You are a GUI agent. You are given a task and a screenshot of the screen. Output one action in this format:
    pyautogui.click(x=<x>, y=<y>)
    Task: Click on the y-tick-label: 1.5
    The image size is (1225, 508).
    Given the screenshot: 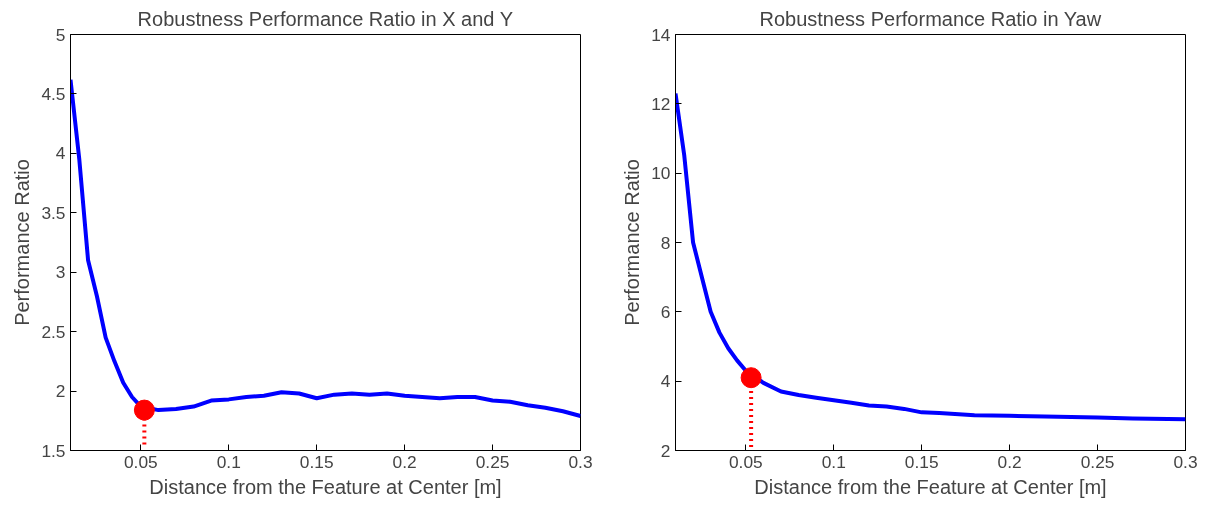 What is the action you would take?
    pyautogui.click(x=53, y=450)
    